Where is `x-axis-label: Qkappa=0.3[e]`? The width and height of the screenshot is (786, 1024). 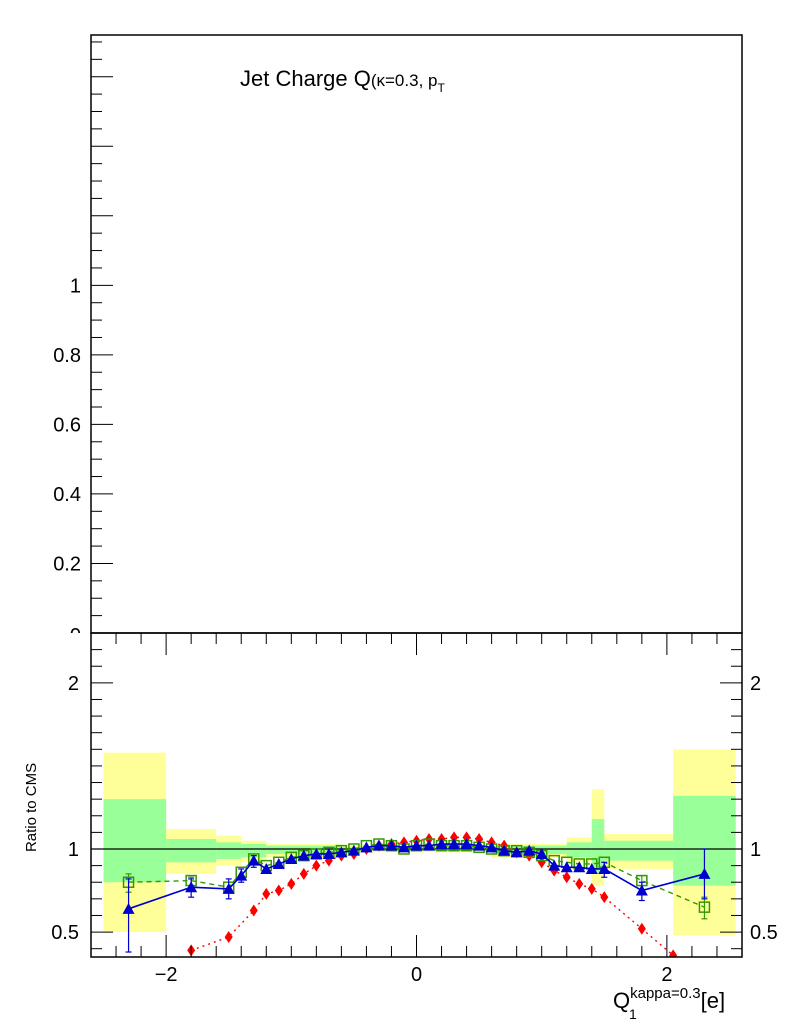 x-axis-label: Qkappa=0.3[e] is located at coordinates (669, 999).